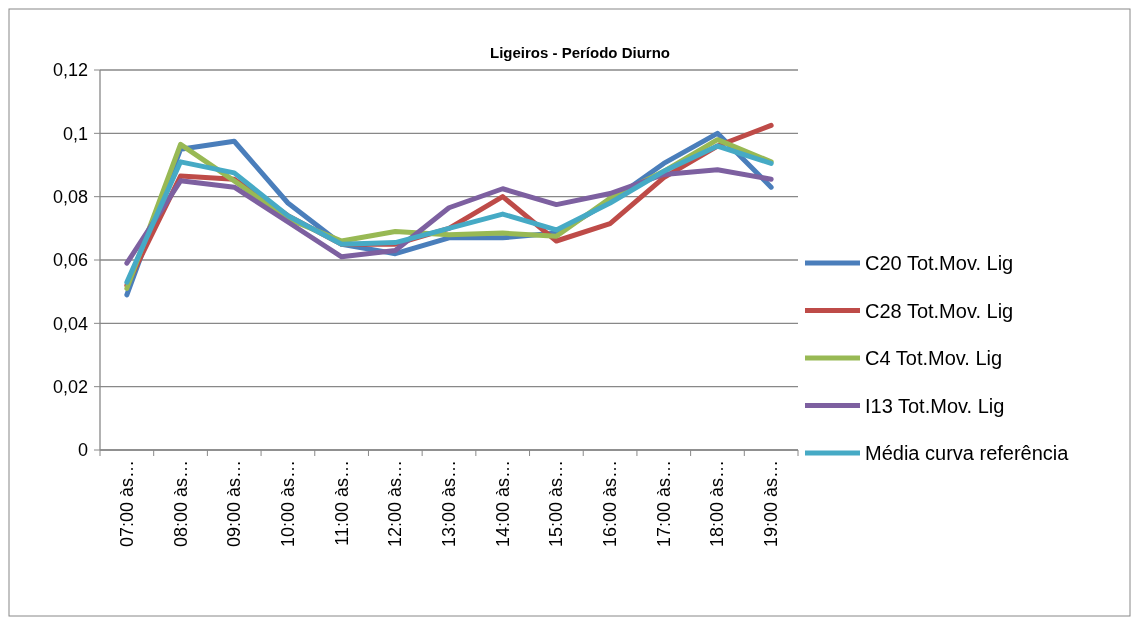 This screenshot has width=1139, height=625. Describe the element at coordinates (934, 358) in the screenshot. I see `legend-label: C4 Tot.Mov. Lig` at that location.